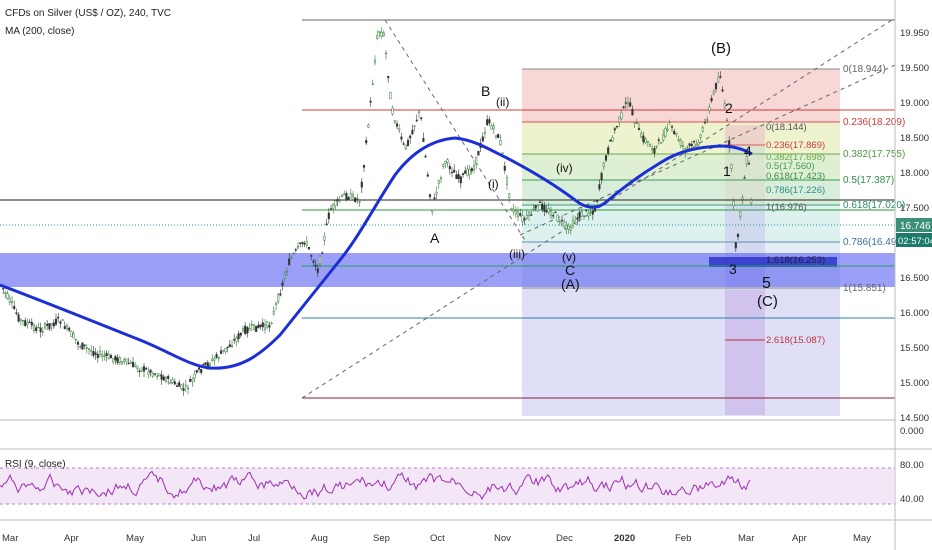 Image resolution: width=932 pixels, height=550 pixels. What do you see at coordinates (914, 348) in the screenshot?
I see `price-axis-tick: 15.500` at bounding box center [914, 348].